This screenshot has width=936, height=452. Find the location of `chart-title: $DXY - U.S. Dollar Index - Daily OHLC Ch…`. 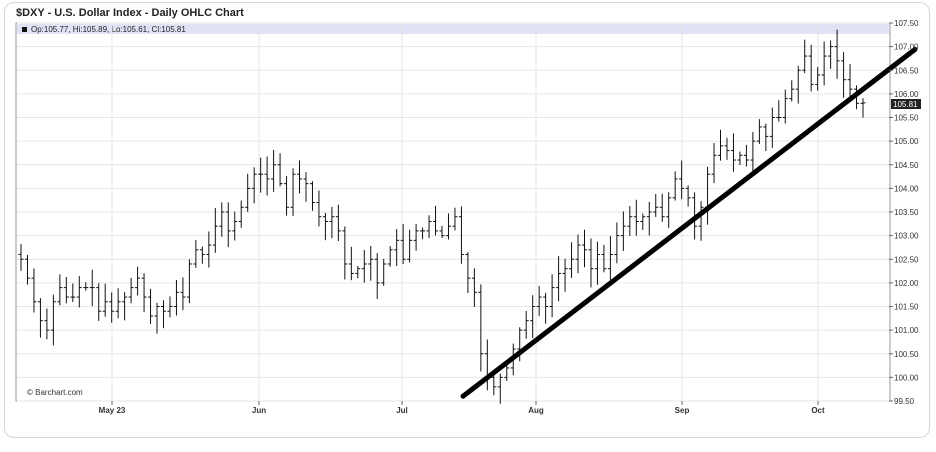

chart-title: $DXY - U.S. Dollar Index - Daily OHLC Ch… is located at coordinates (130, 13).